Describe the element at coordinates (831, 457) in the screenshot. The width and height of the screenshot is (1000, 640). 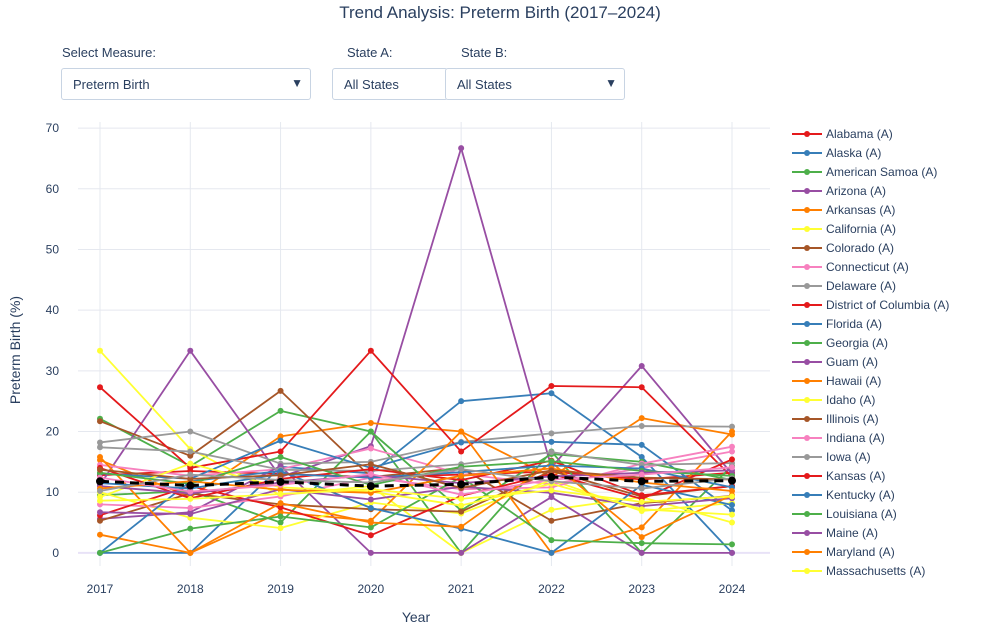
I see `legend-item: Iowa (A)` at that location.